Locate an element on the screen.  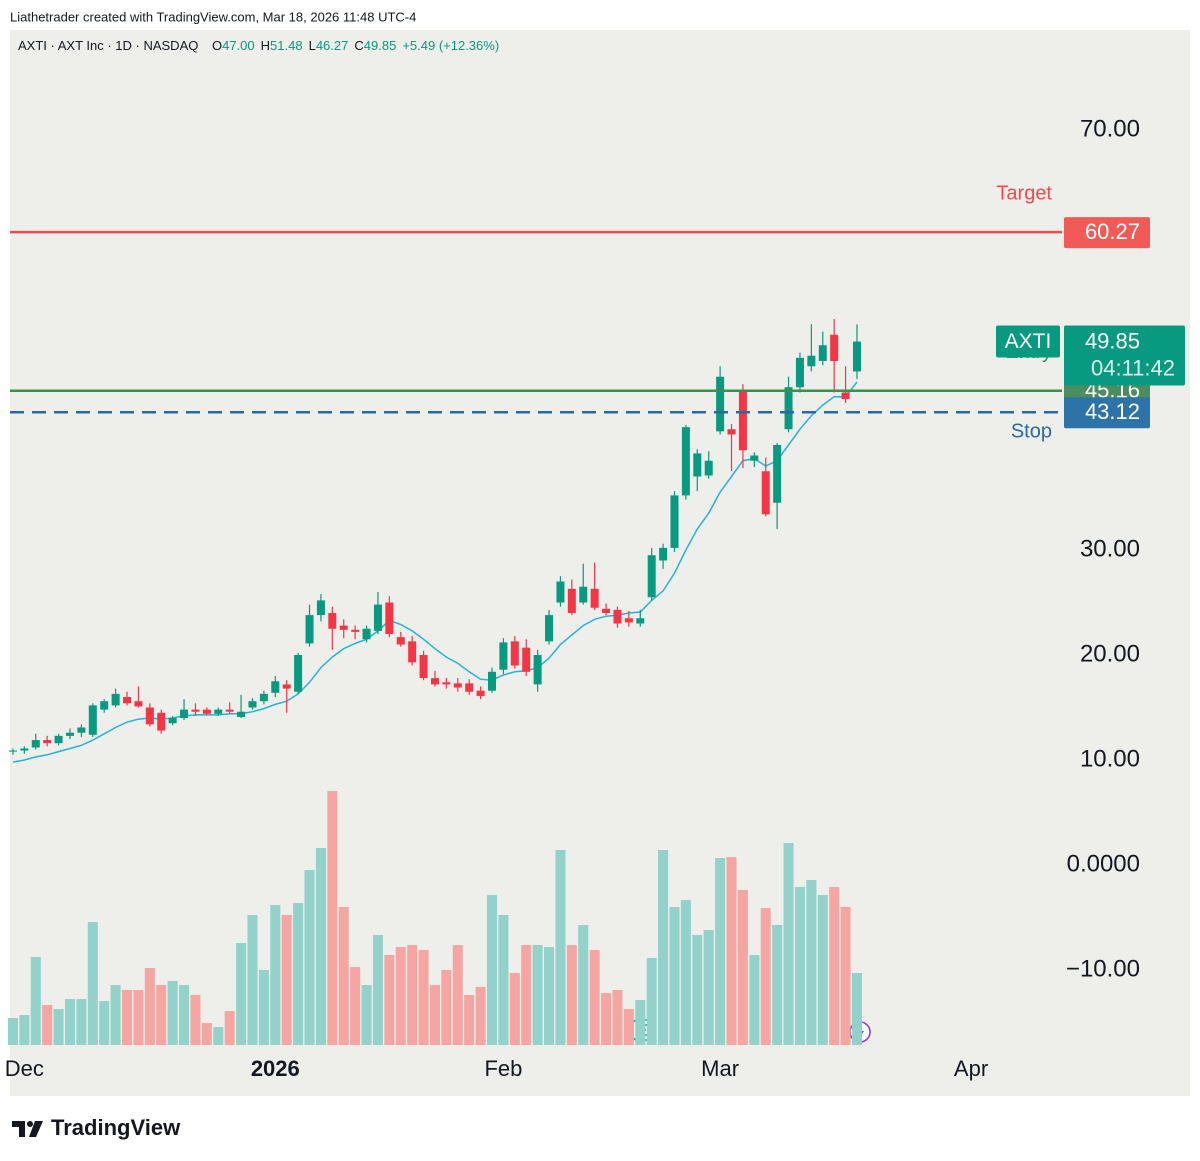
symbol-badge-label: AXTI is located at coordinates (1028, 341).